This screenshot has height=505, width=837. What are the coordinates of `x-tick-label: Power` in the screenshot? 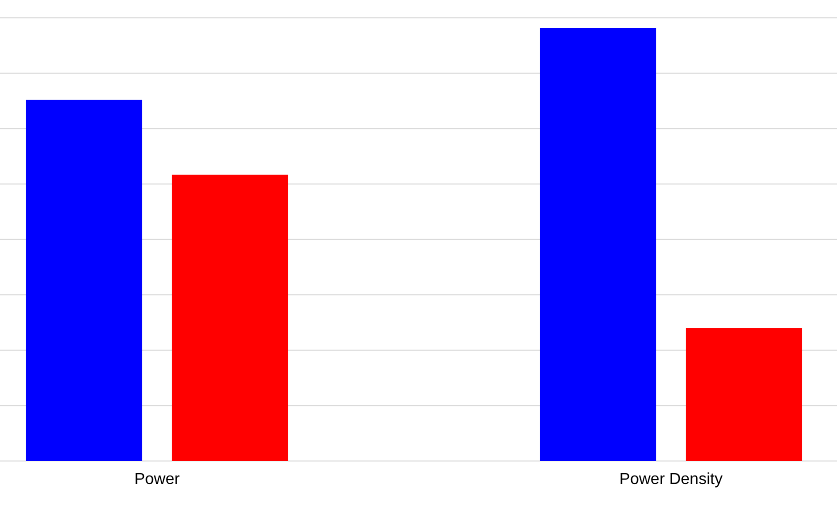 It's located at (157, 479).